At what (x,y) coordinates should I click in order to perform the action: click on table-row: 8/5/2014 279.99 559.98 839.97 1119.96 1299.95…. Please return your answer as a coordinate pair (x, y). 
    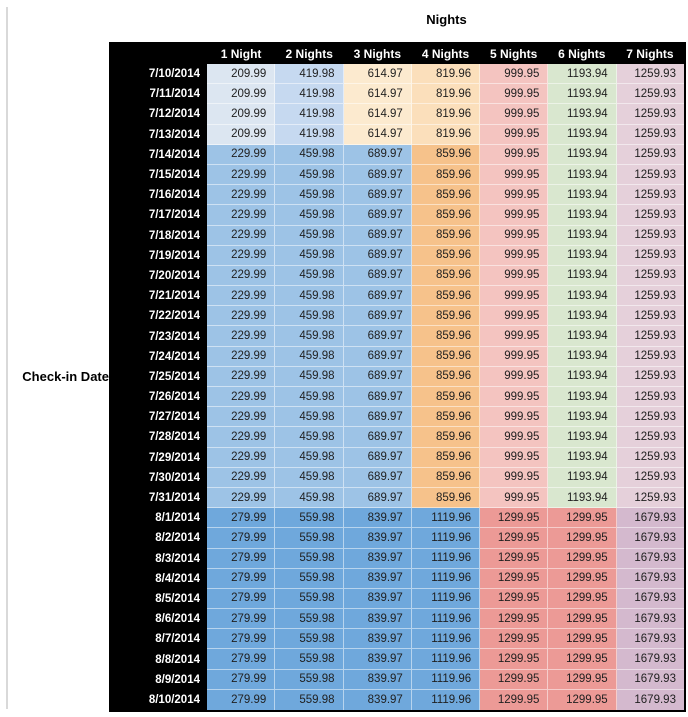
    Looking at the image, I should click on (397, 599).